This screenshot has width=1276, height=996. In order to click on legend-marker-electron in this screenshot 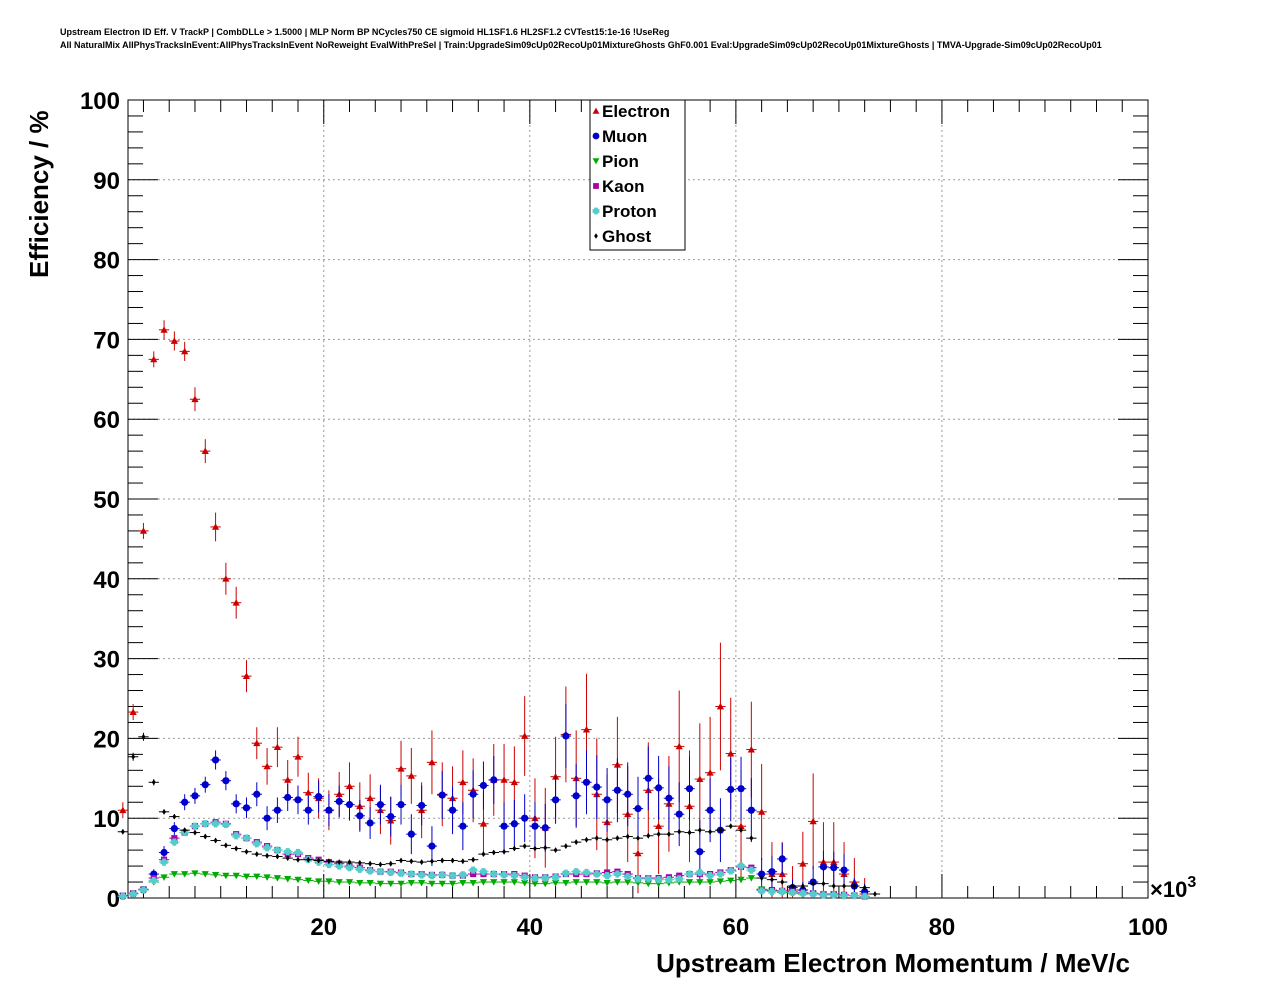, I will do `click(596, 110)`.